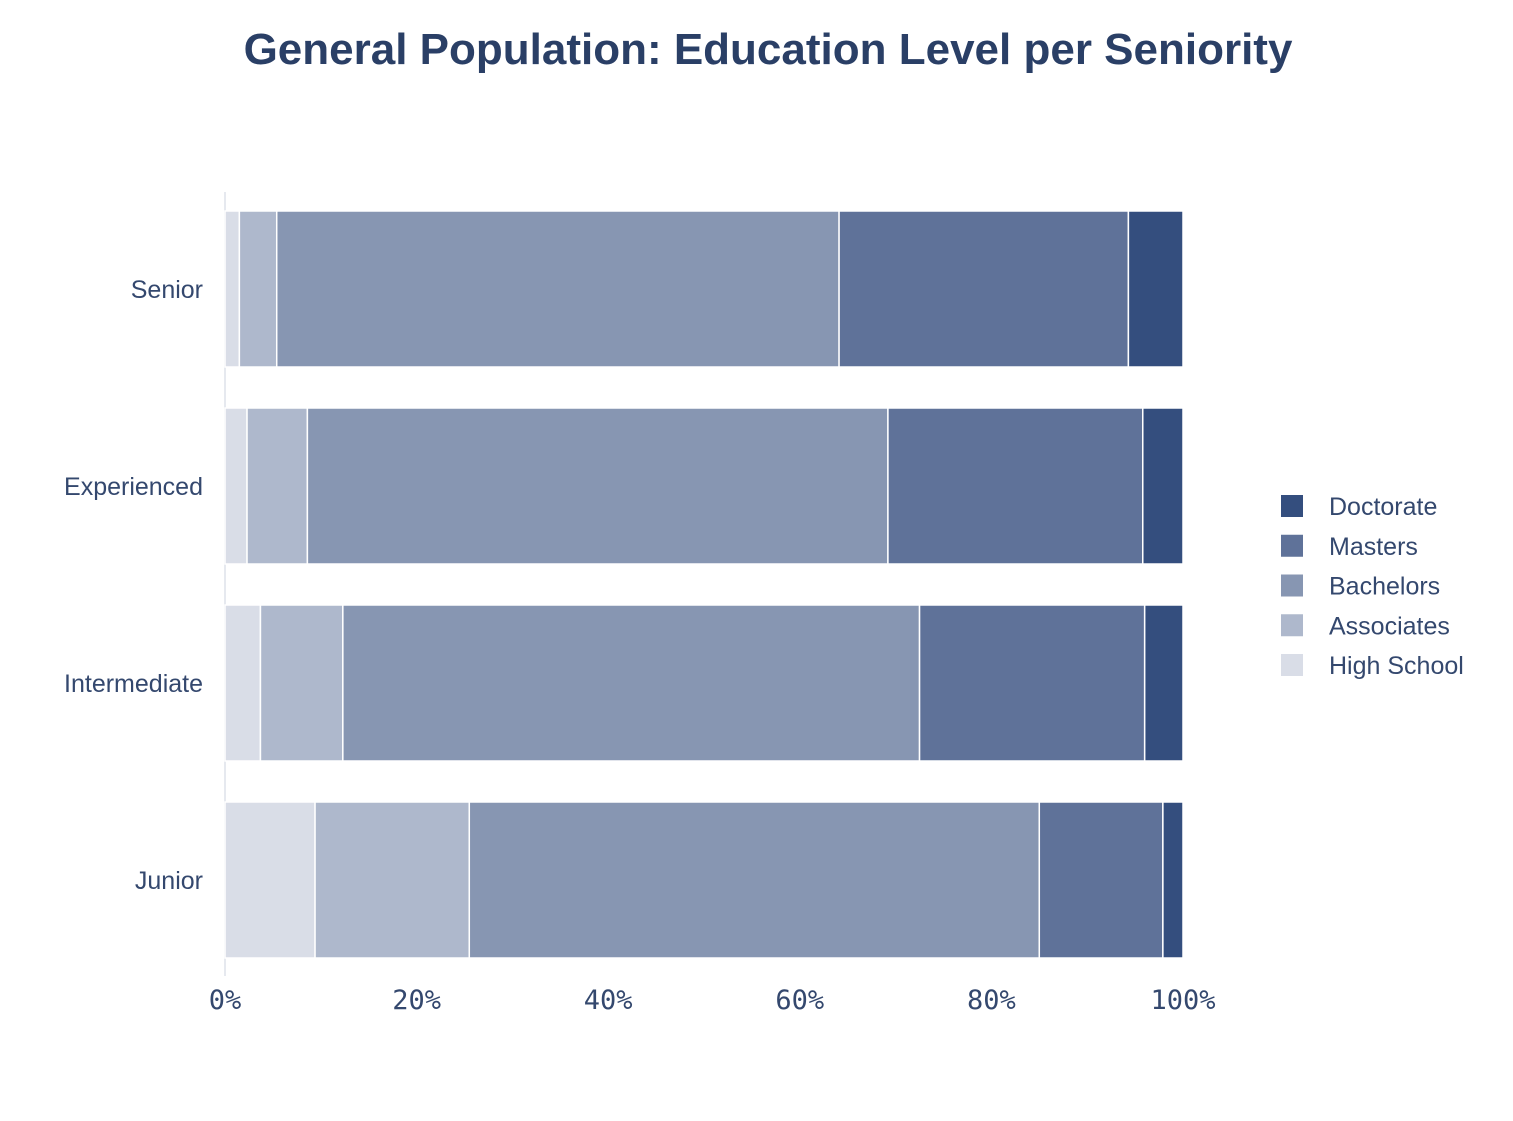  Describe the element at coordinates (991, 1000) in the screenshot. I see `x-tick-label: 80%` at that location.